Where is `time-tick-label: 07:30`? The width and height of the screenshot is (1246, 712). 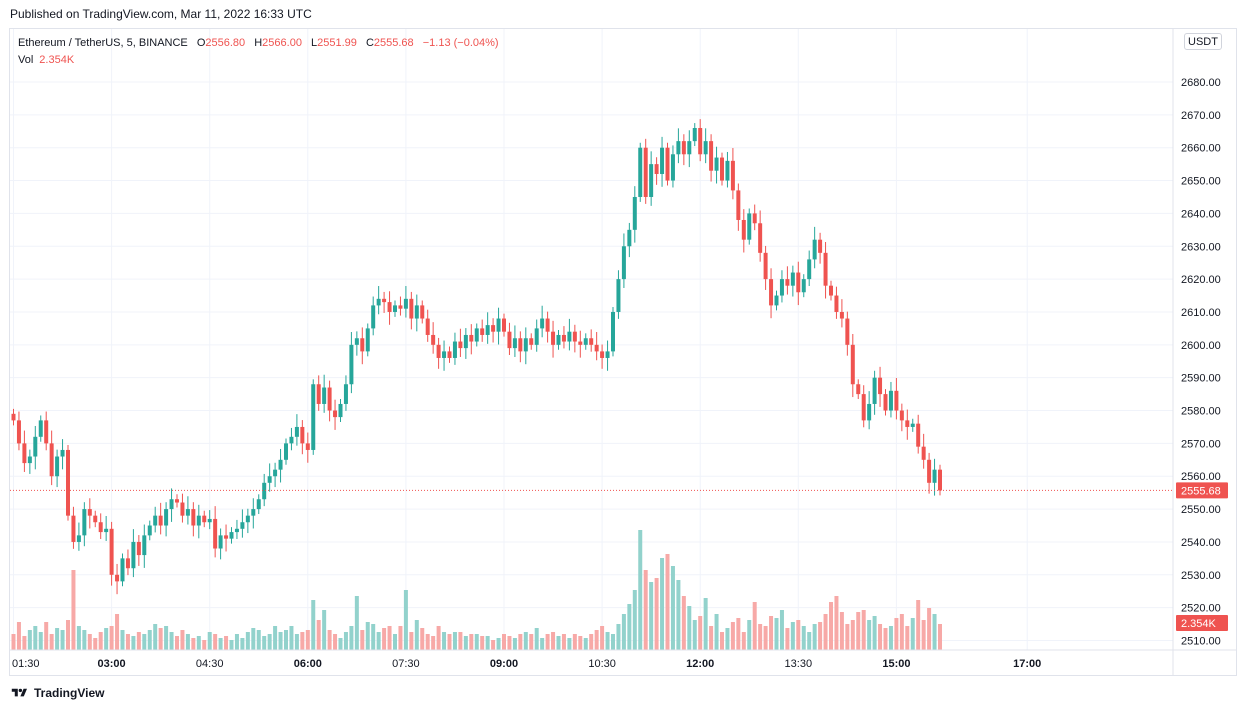 time-tick-label: 07:30 is located at coordinates (406, 664).